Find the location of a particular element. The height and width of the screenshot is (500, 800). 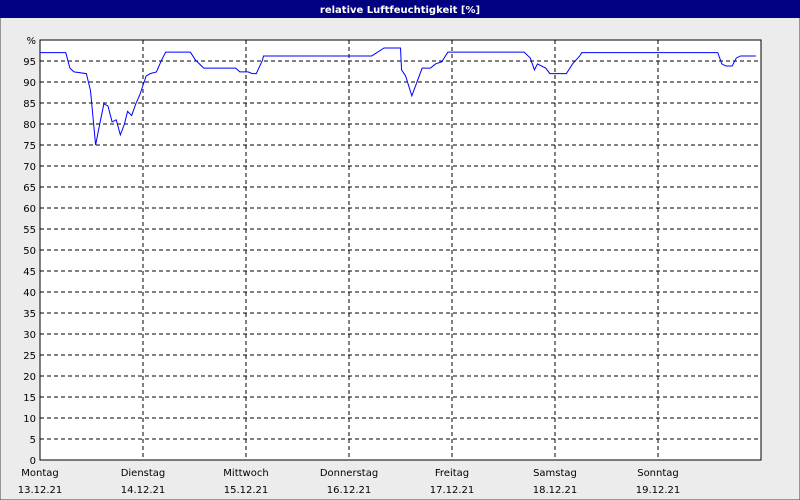

x-tick-date: 16.12.21 is located at coordinates (349, 490).